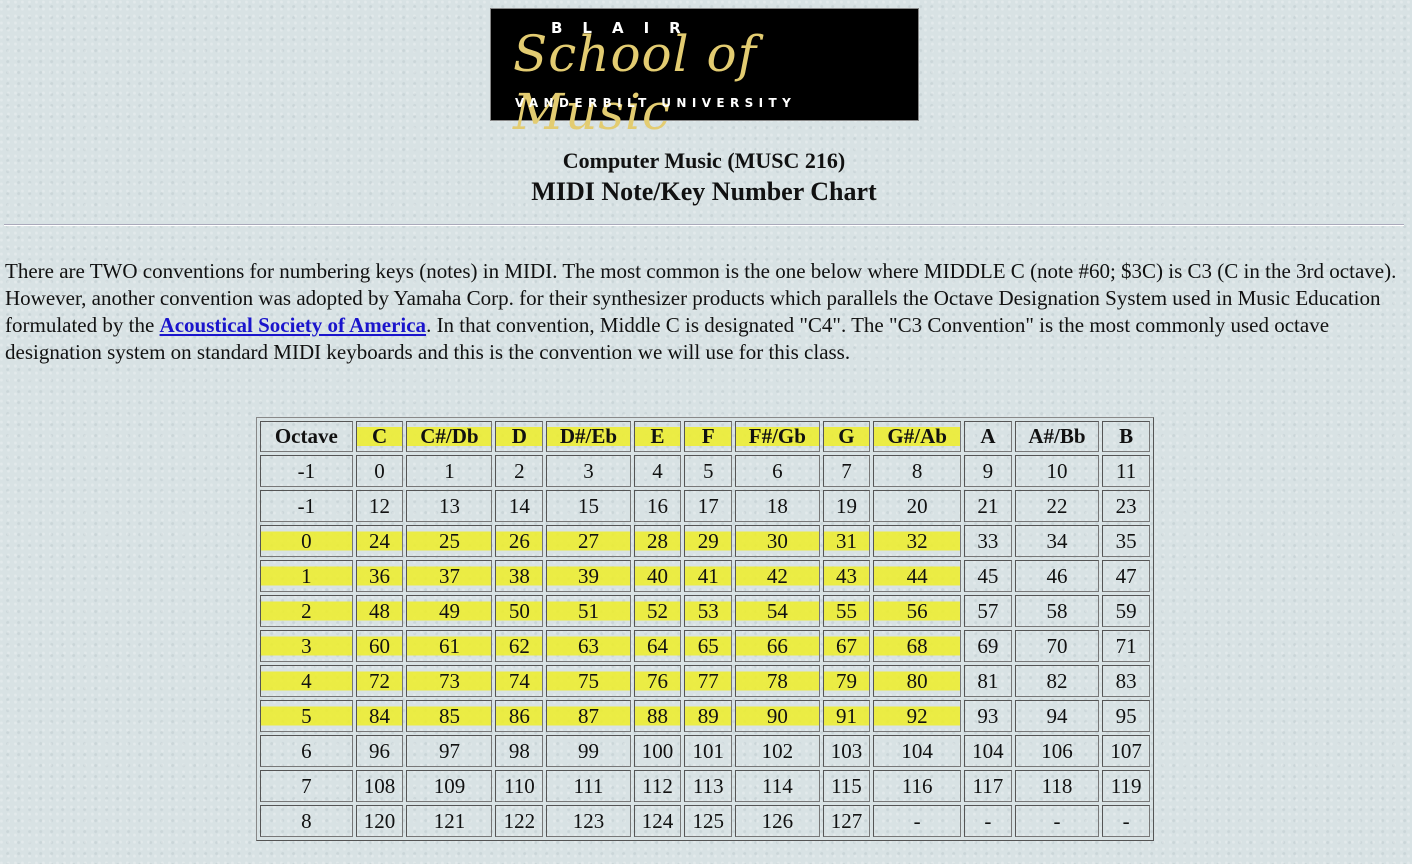 The image size is (1412, 864). Describe the element at coordinates (988, 681) in the screenshot. I see `note-number-cell: 81` at that location.